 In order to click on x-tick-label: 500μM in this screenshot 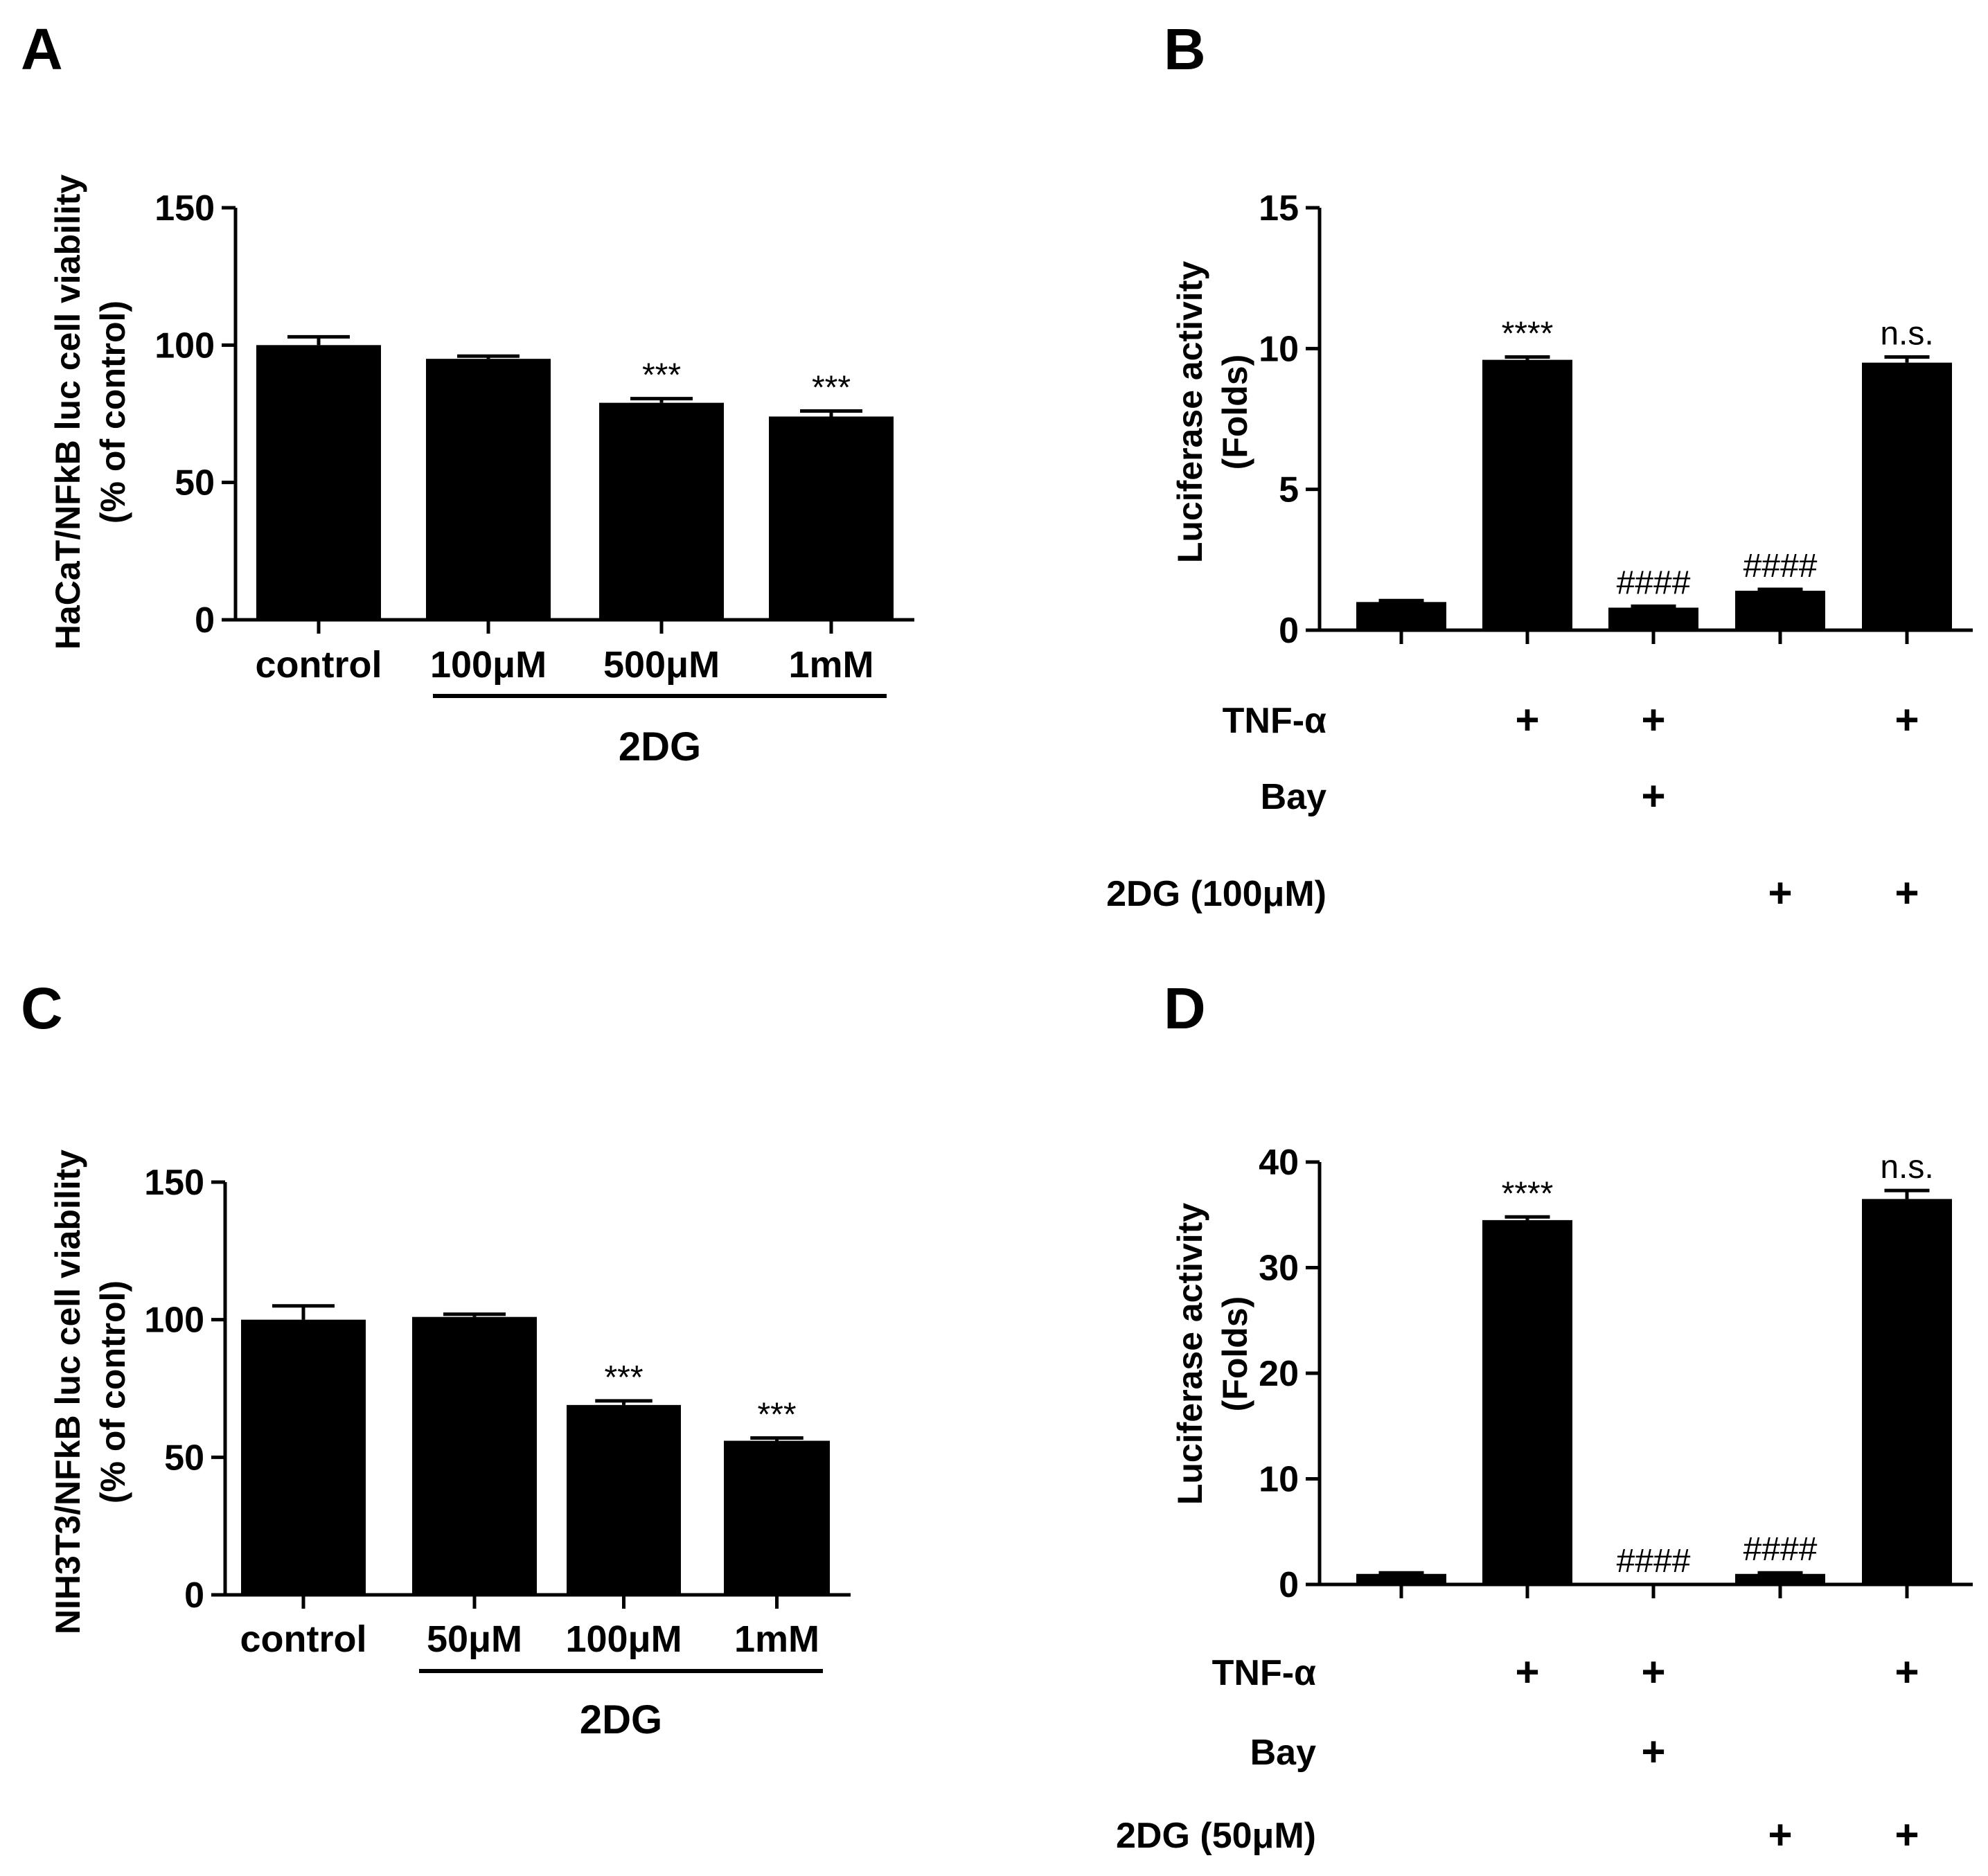, I will do `click(661, 665)`.